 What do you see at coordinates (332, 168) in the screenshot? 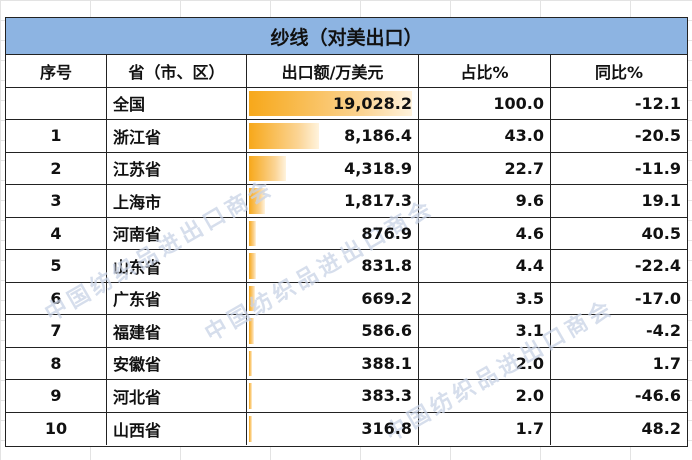
I see `row-export-cell: 4,318.9` at bounding box center [332, 168].